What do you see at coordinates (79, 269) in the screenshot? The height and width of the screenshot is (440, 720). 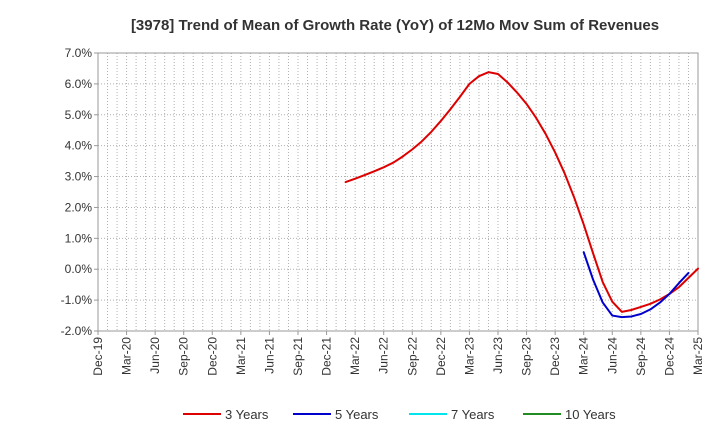 I see `y-tick-label: 0.0%` at bounding box center [79, 269].